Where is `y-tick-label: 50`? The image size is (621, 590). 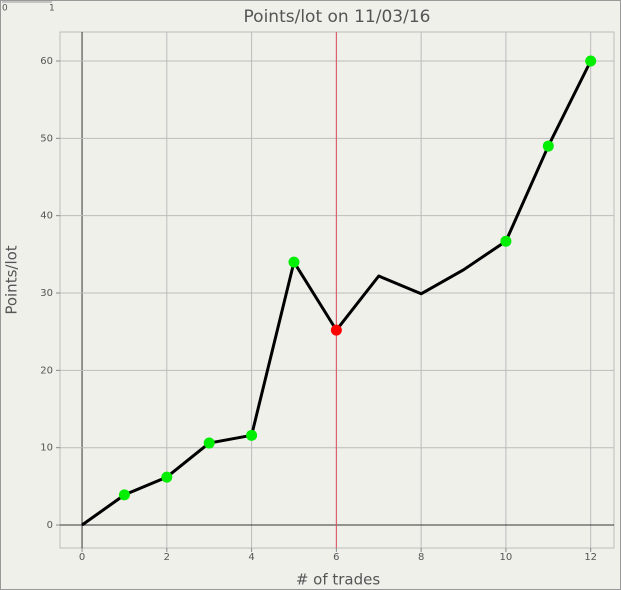
y-tick-label: 50 is located at coordinates (46, 138).